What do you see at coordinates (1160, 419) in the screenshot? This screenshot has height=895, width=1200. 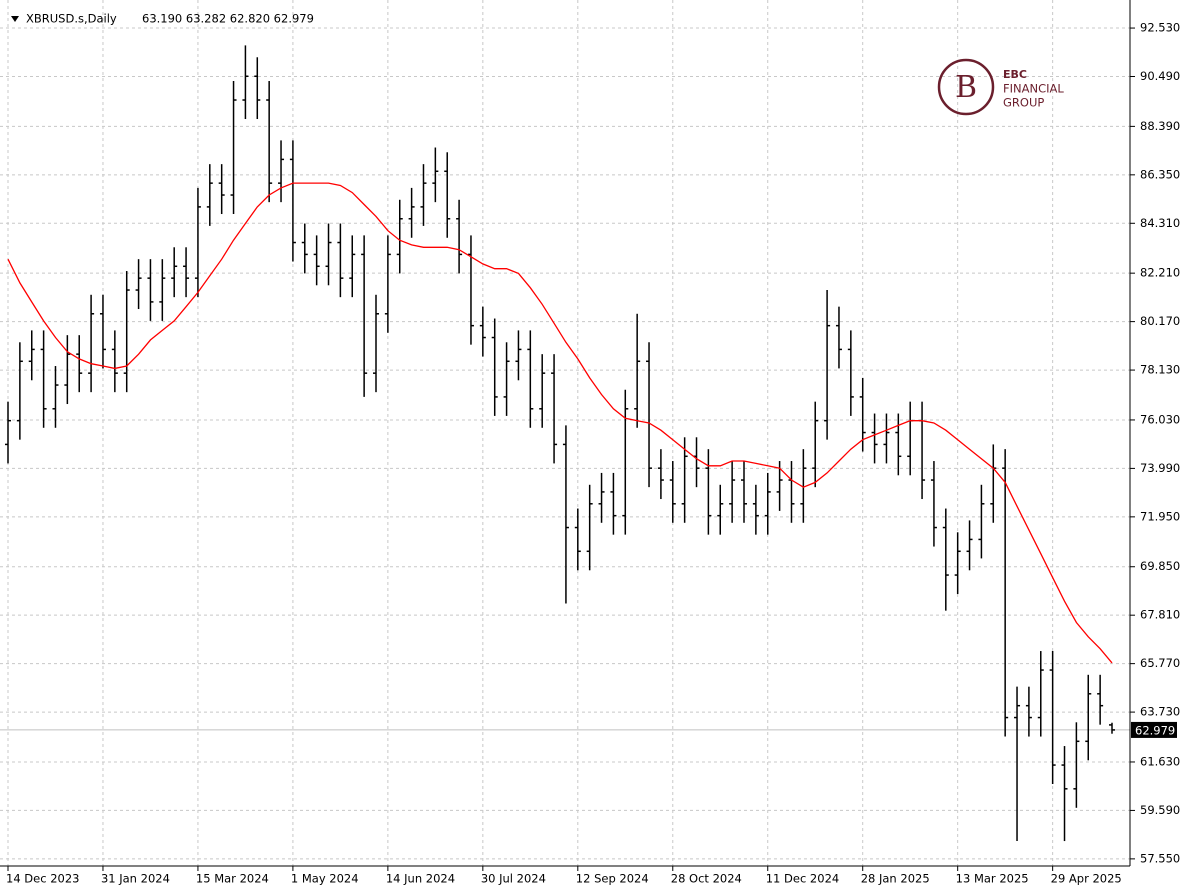 I see `y-tick-label: 76.030` at bounding box center [1160, 419].